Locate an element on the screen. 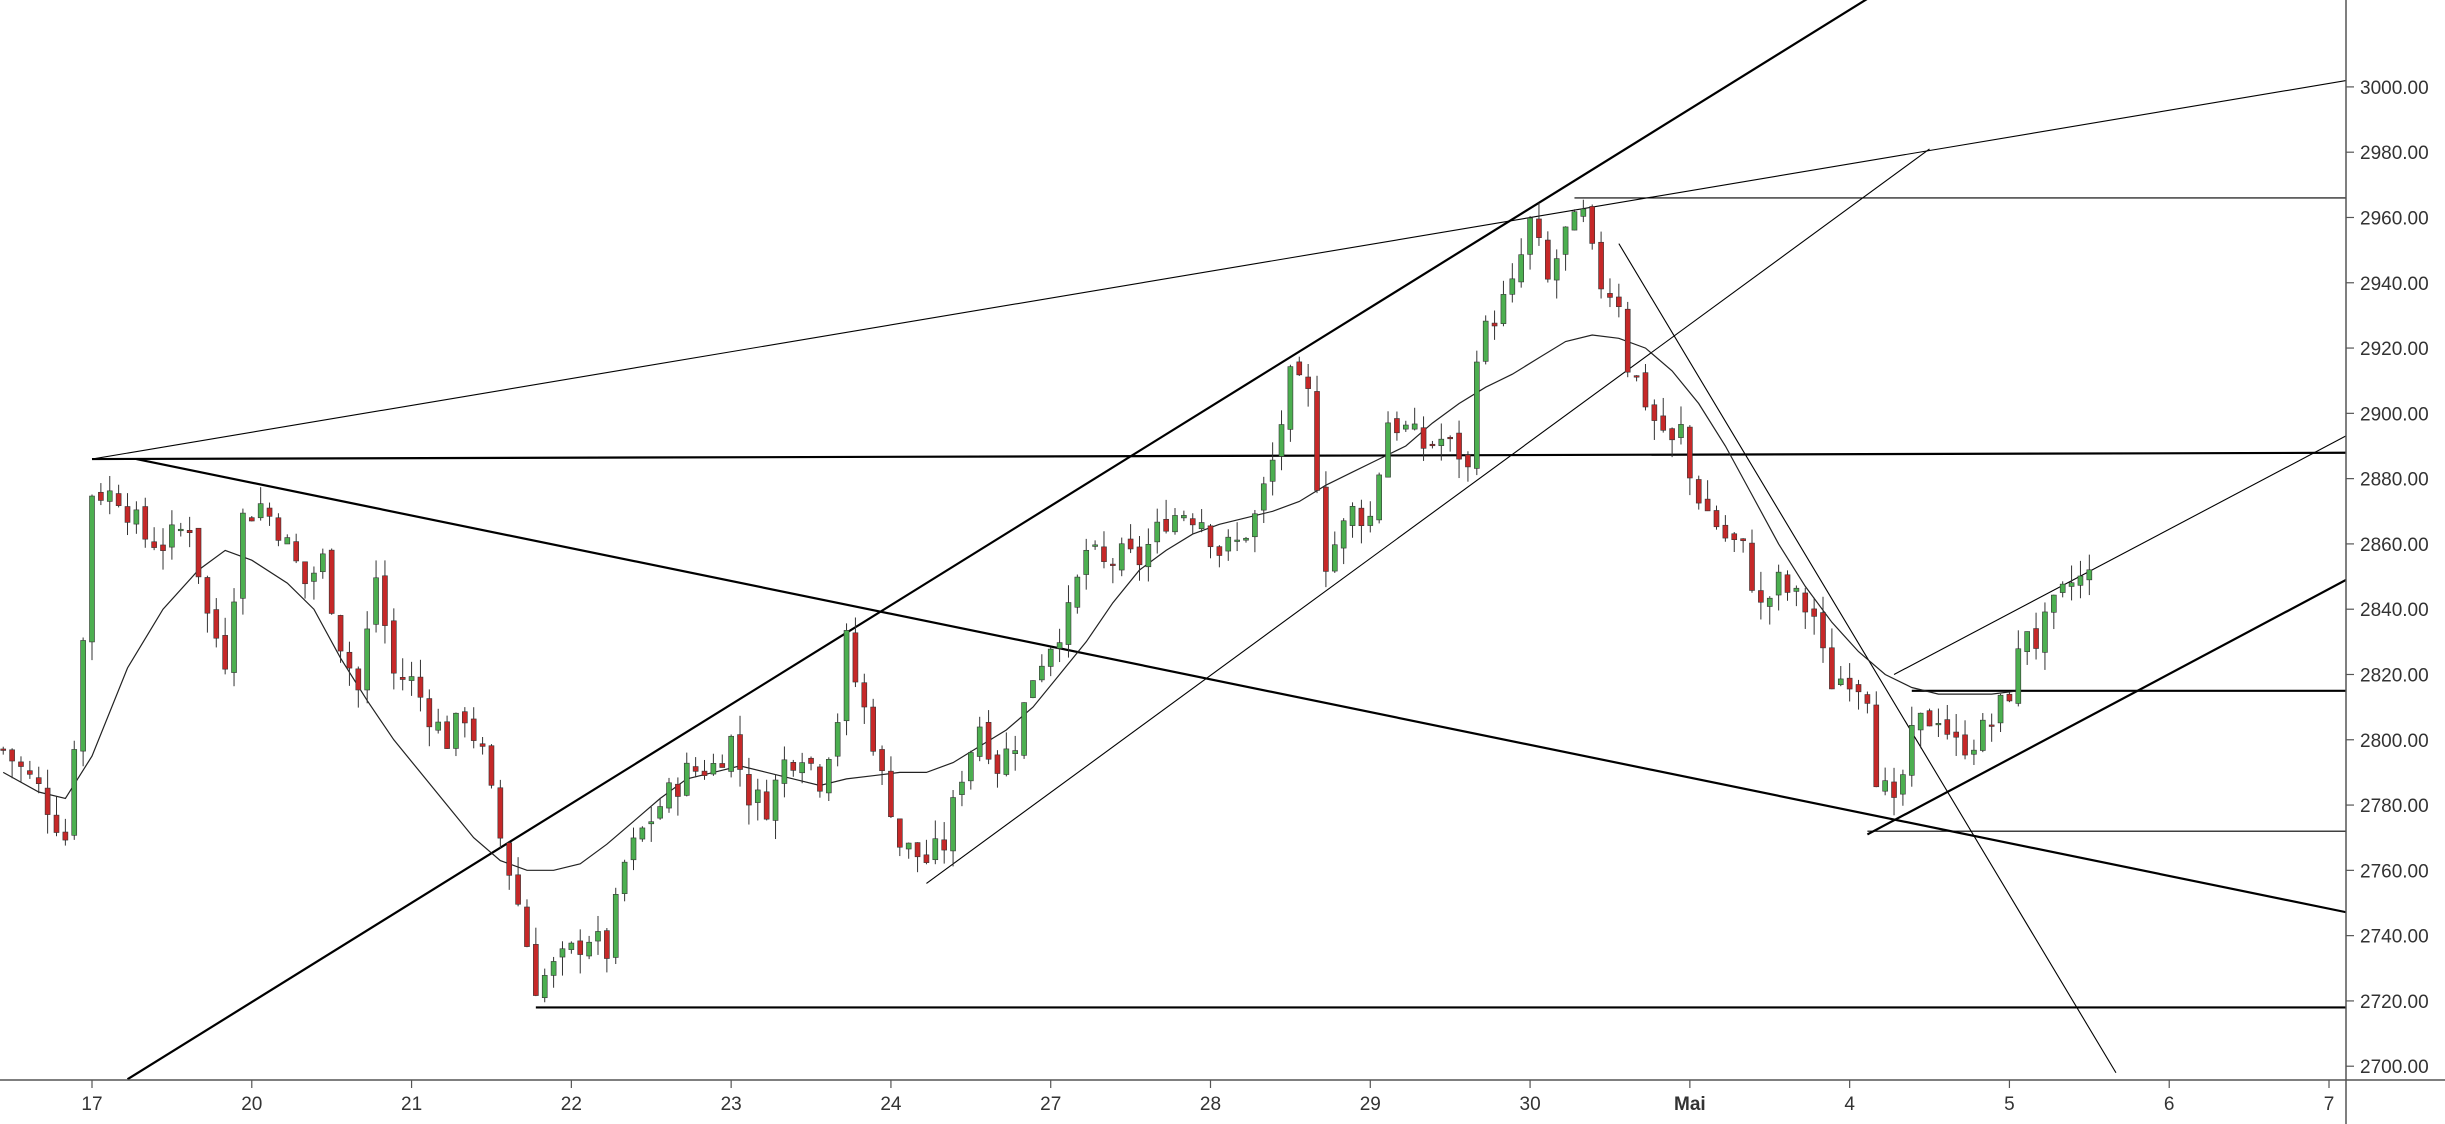 This screenshot has width=2445, height=1124. time-scale: 17 20 21 22 23 24 27 28 29 30 Mai 4 5 6 7 is located at coordinates (1207, 1097).